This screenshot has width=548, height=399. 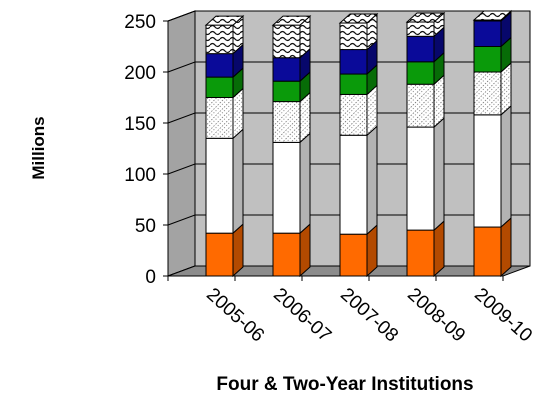 I want to click on x-axis-title: Four & Two-Year Institutions, so click(x=344, y=384).